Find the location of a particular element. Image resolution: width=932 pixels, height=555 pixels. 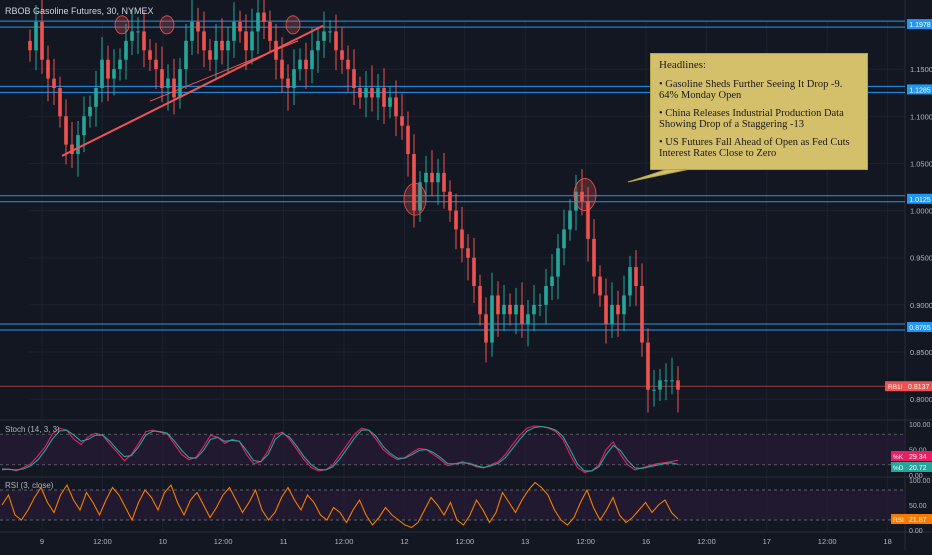

x-tick-label: 13 is located at coordinates (525, 541).